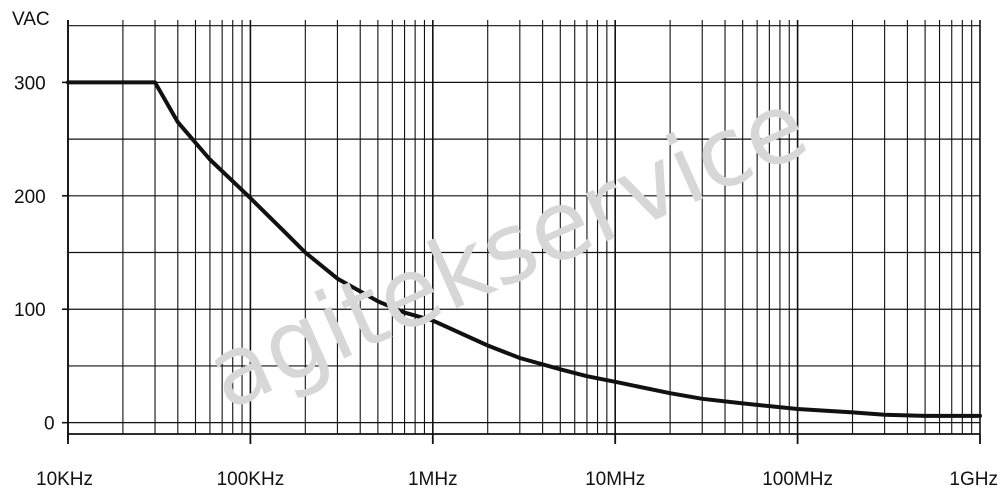 The image size is (1004, 504). What do you see at coordinates (30, 197) in the screenshot?
I see `y-tick-label: 200` at bounding box center [30, 197].